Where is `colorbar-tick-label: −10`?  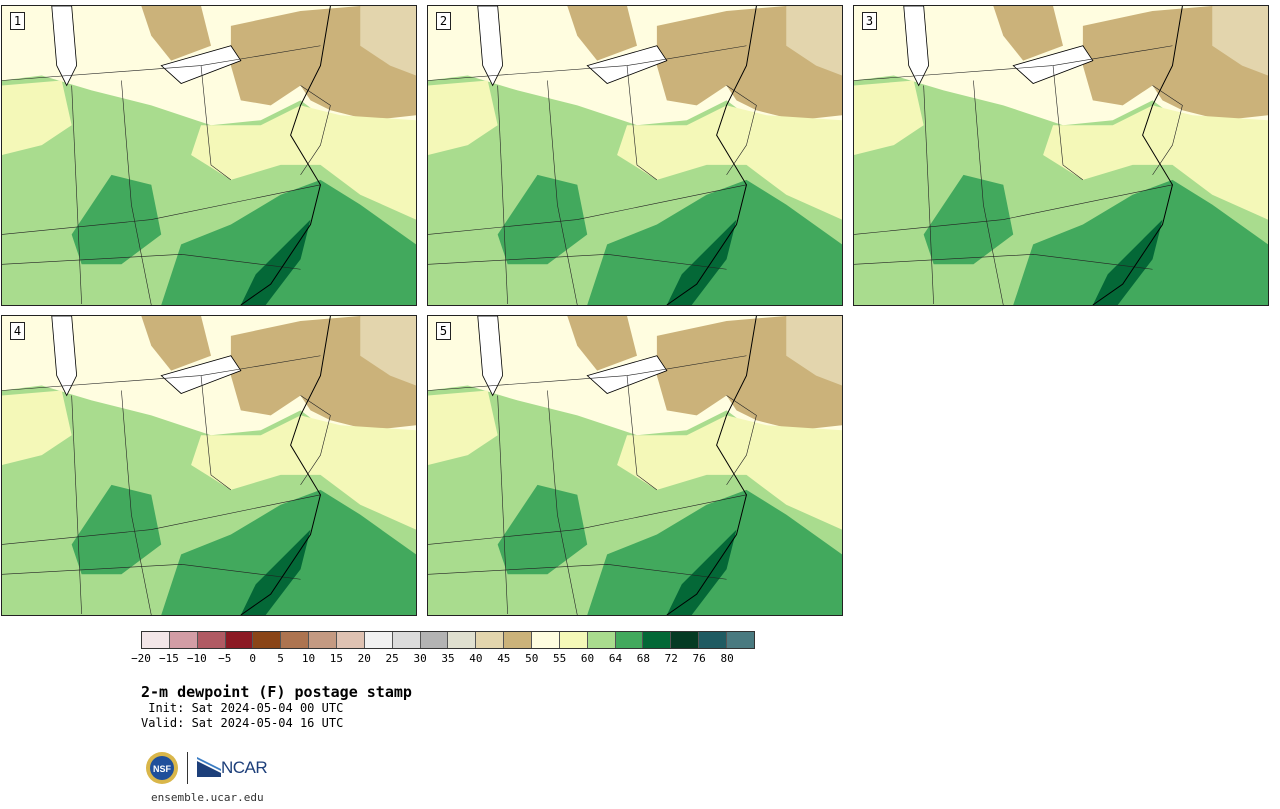 colorbar-tick-label: −10 is located at coordinates (196, 658).